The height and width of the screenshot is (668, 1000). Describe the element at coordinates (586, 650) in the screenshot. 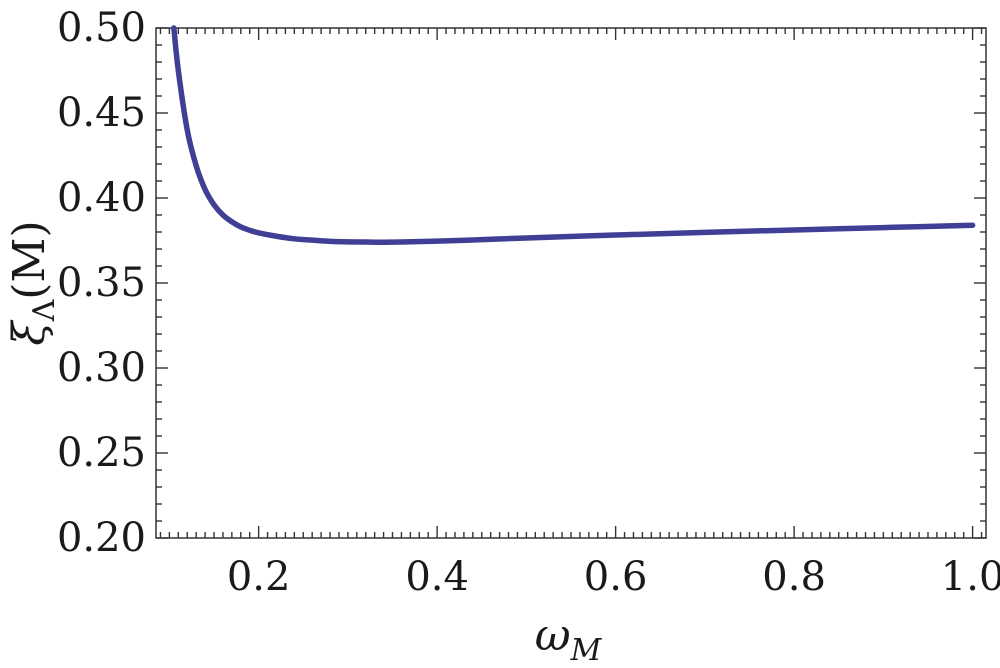

I see `x-axis-label-sub: M` at that location.